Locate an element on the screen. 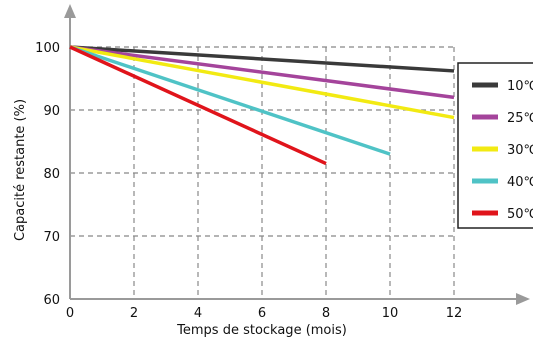  x-tick-label: 10 is located at coordinates (390, 313).